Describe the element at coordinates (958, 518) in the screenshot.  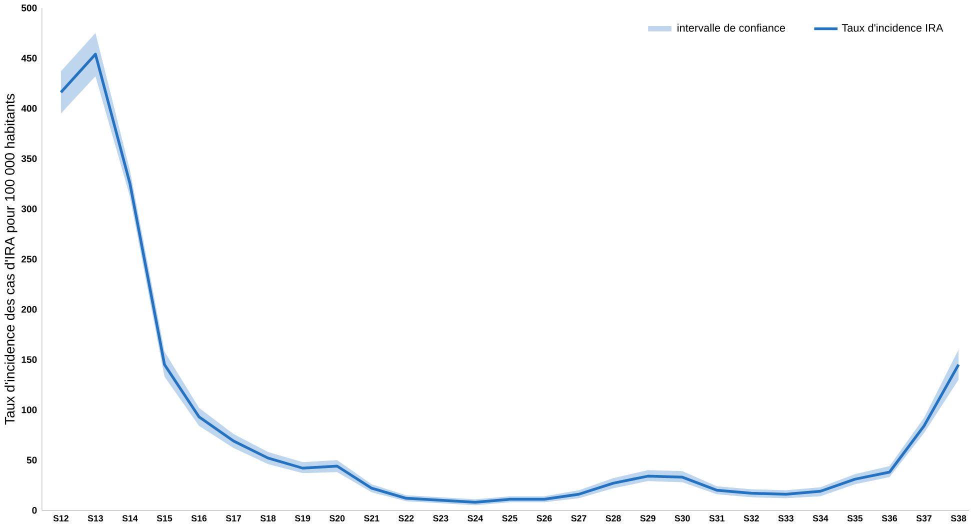
I see `x-tick-label: S38` at that location.